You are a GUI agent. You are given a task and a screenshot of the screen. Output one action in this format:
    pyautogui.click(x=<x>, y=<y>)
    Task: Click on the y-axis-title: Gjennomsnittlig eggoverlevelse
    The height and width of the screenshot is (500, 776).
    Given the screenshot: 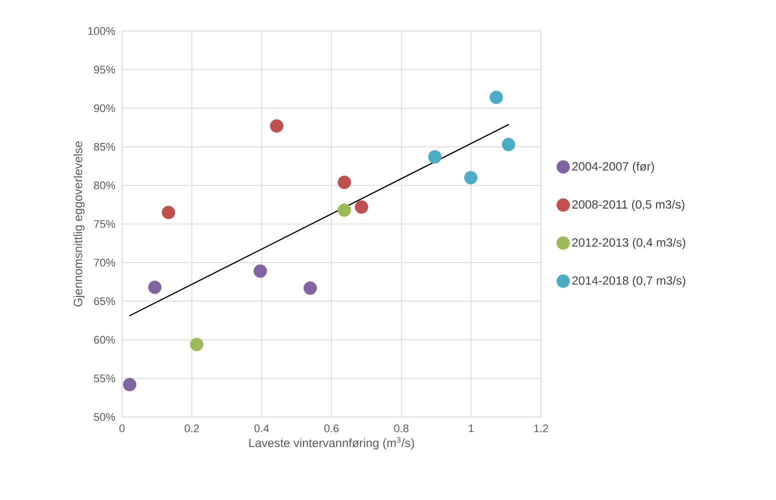 What is the action you would take?
    pyautogui.click(x=79, y=224)
    